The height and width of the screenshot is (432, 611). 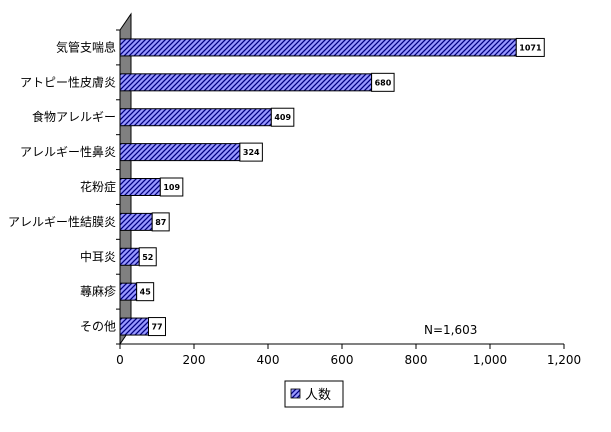 I want to click on data-label: 680, so click(x=383, y=82).